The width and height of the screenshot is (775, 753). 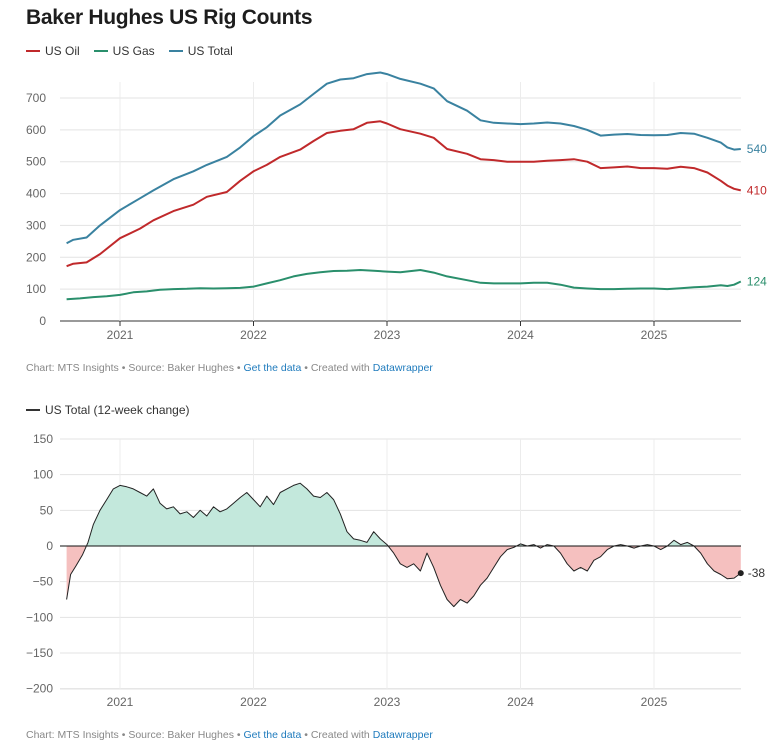 What do you see at coordinates (33, 51) in the screenshot?
I see `legend-swatch-oil` at bounding box center [33, 51].